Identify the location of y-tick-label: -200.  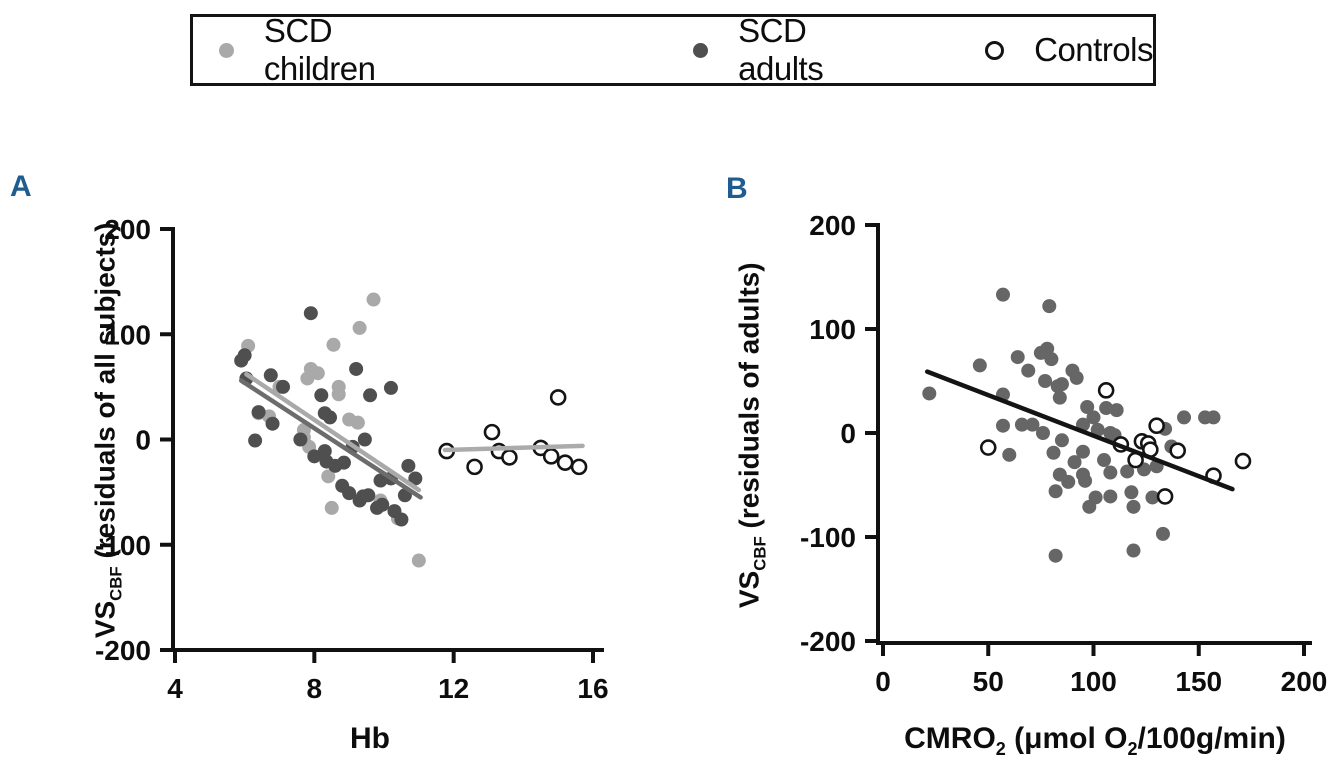
(123, 650).